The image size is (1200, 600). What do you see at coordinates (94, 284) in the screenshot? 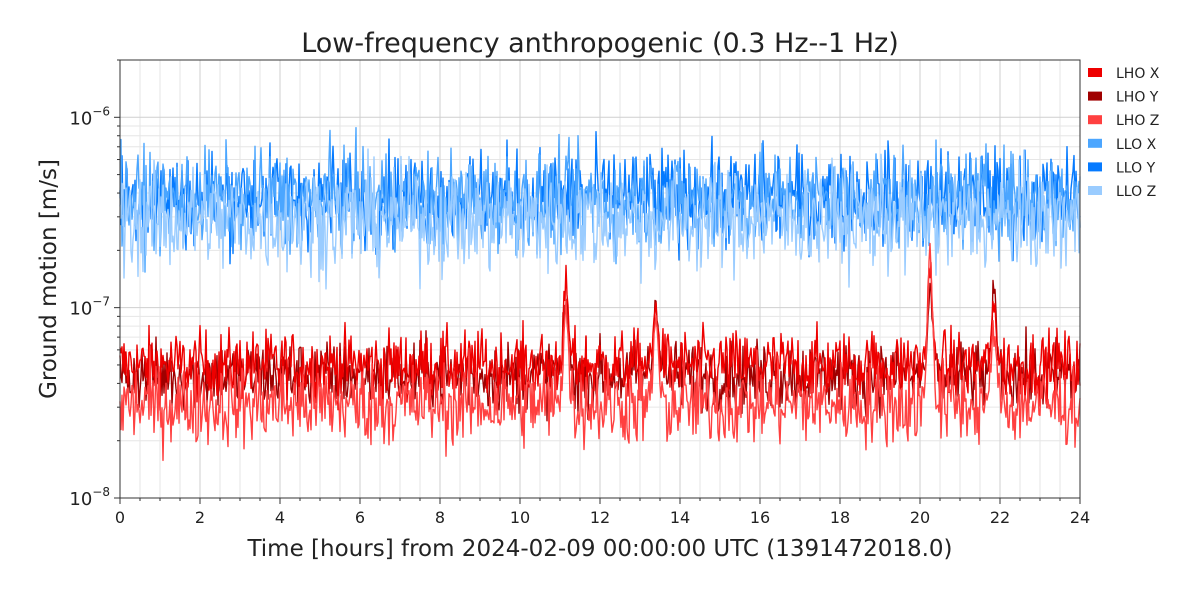
I see `y-axis: 10⁻⁸ 10⁻⁷ 10⁻⁶` at bounding box center [94, 284].